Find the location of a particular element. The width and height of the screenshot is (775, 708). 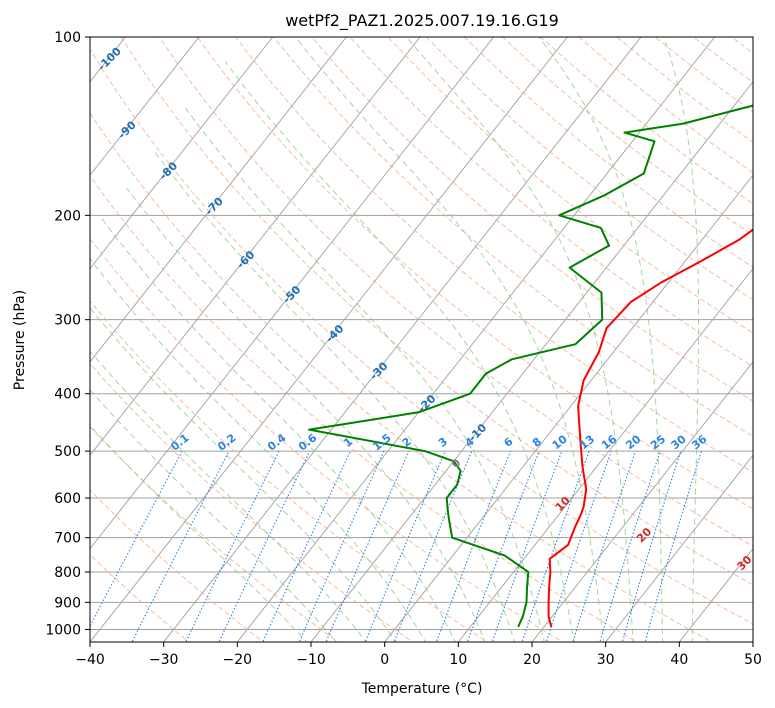

y-tick-label: 800 is located at coordinates (67, 573).